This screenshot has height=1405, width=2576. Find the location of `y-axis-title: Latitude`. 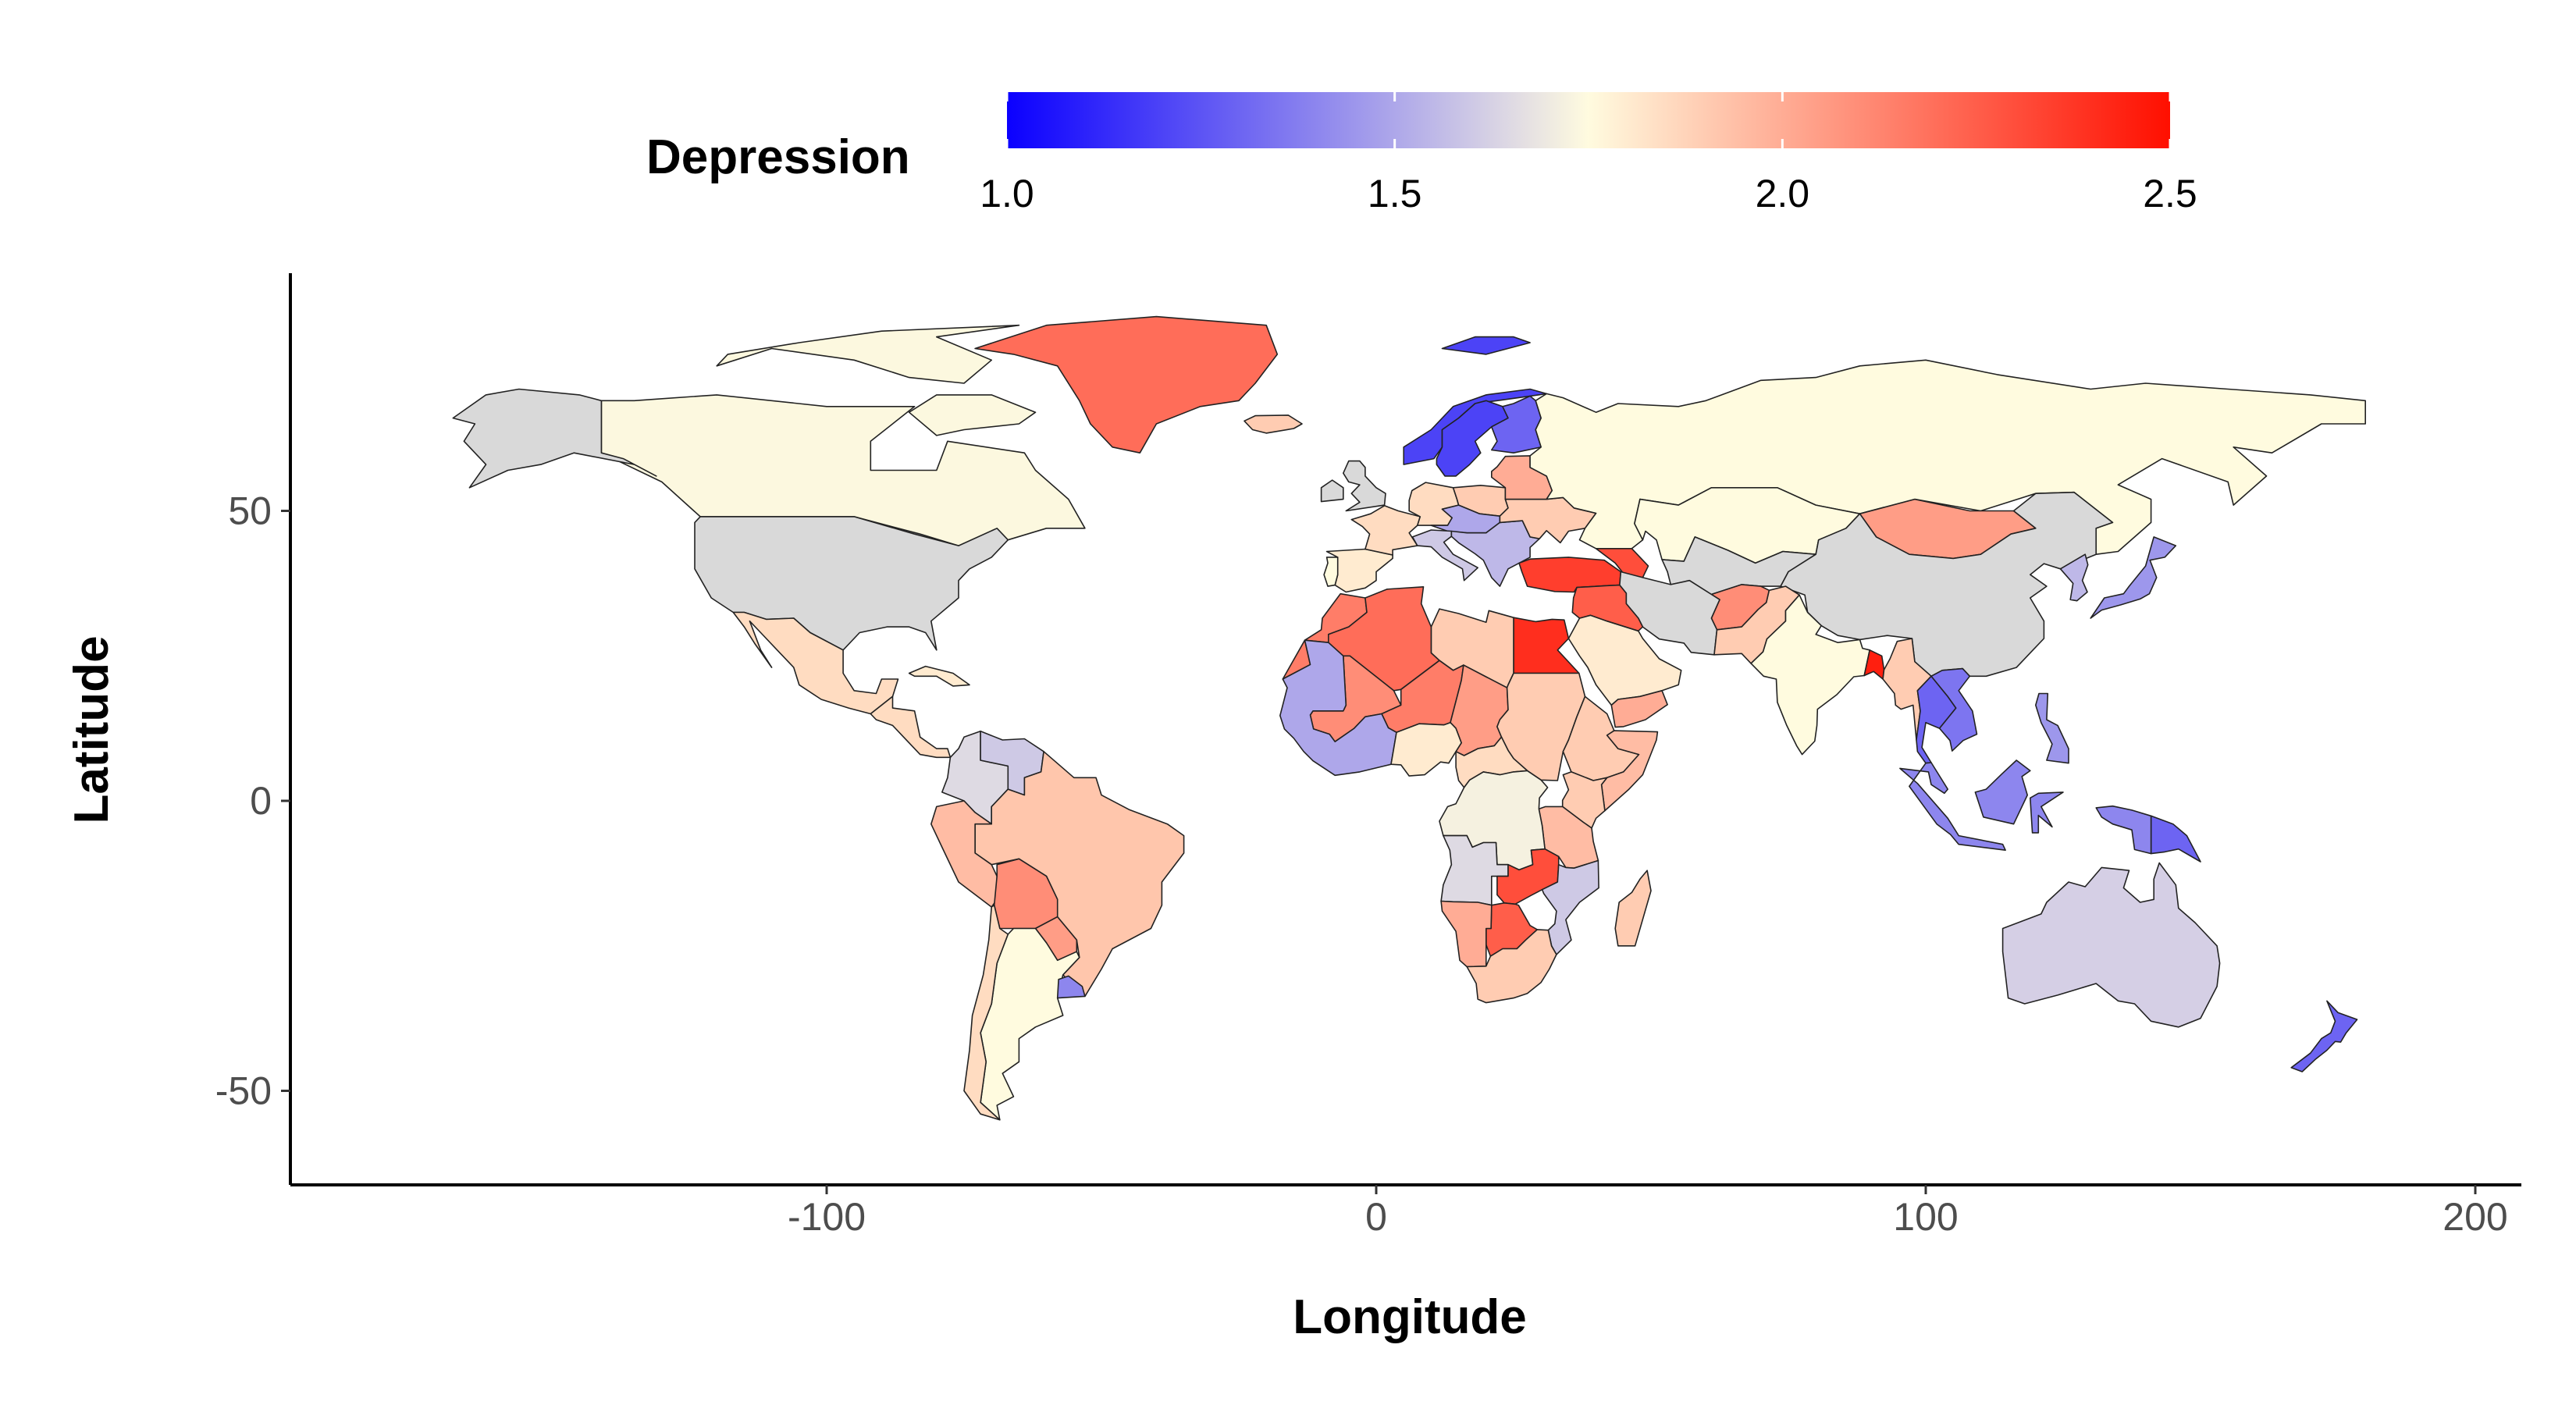

y-axis-title: Latitude is located at coordinates (92, 729).